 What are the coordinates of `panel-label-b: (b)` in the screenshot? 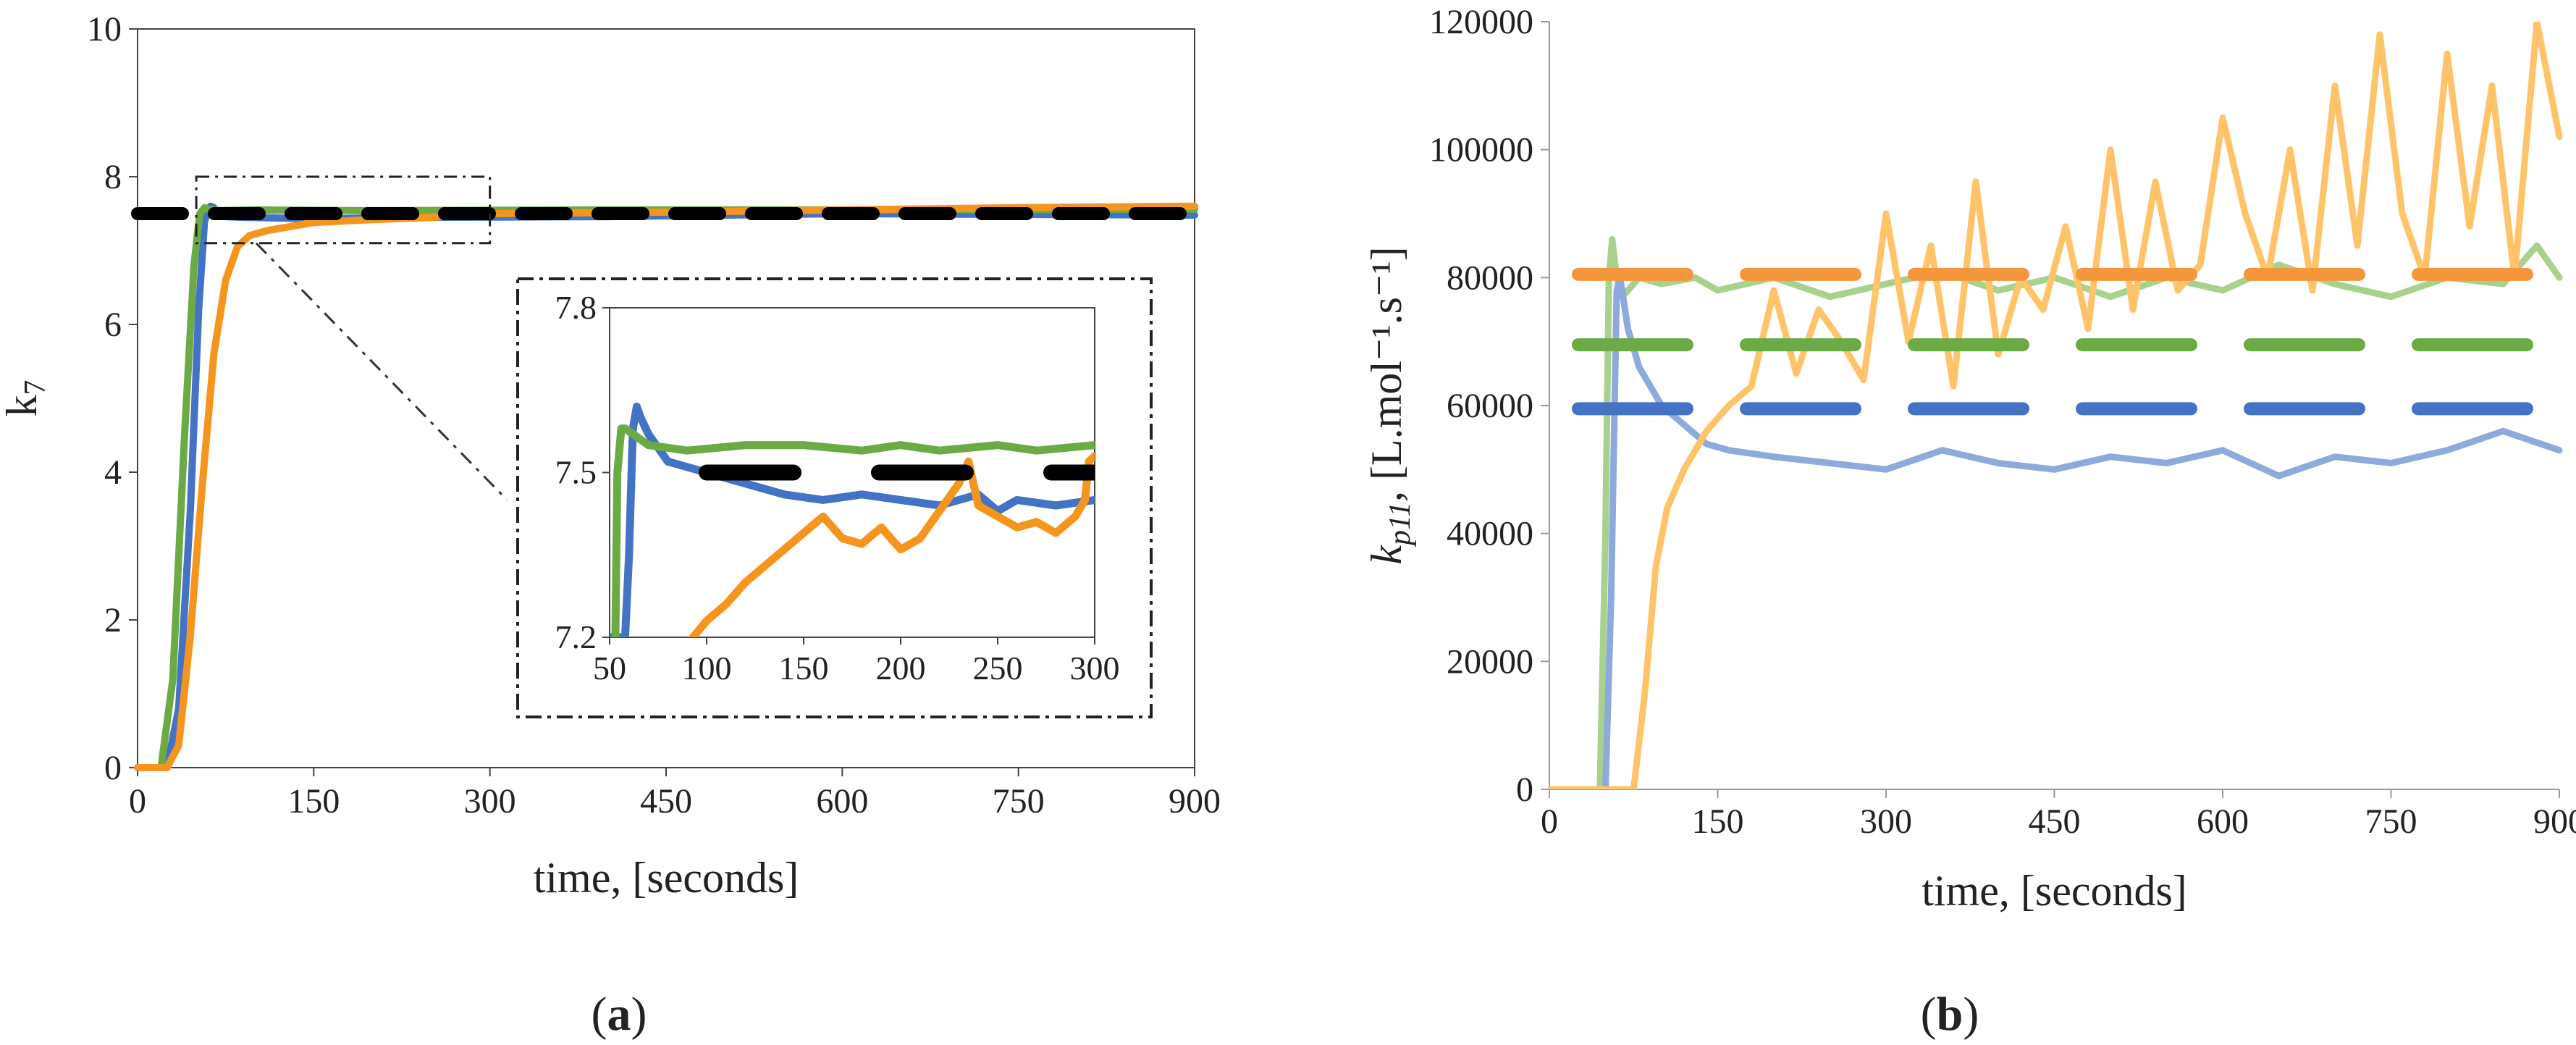 It's located at (1950, 1014).